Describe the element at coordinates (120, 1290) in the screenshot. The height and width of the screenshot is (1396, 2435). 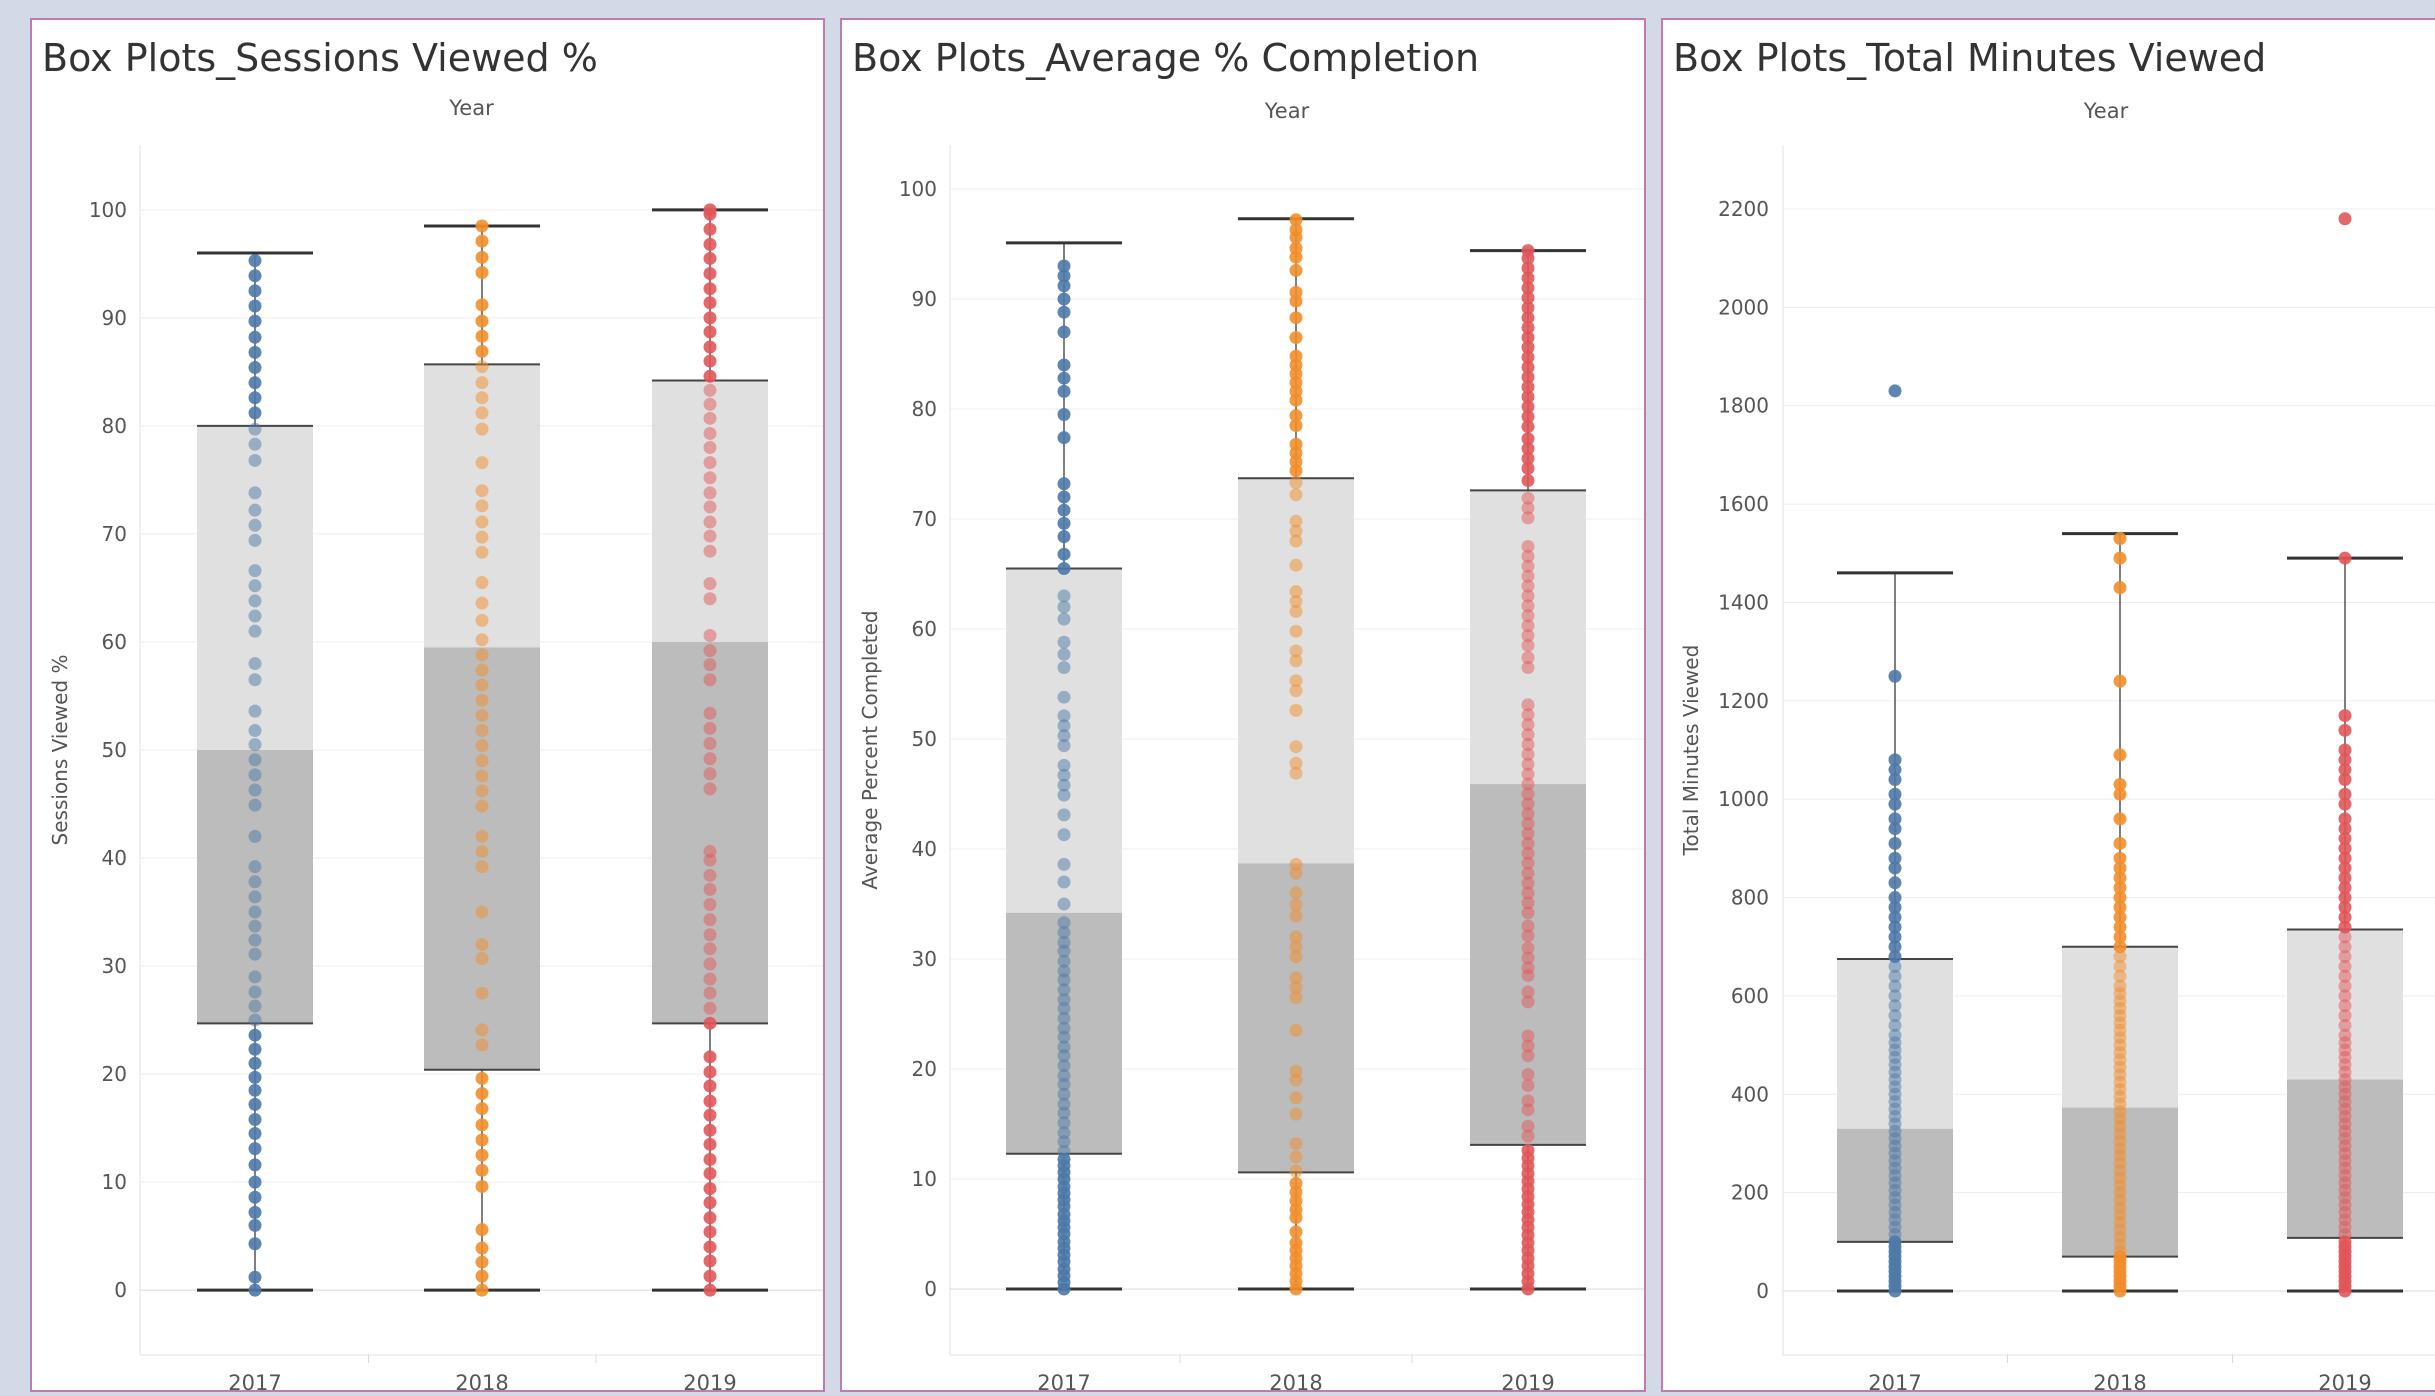
I see `y-tick-label: 0` at that location.